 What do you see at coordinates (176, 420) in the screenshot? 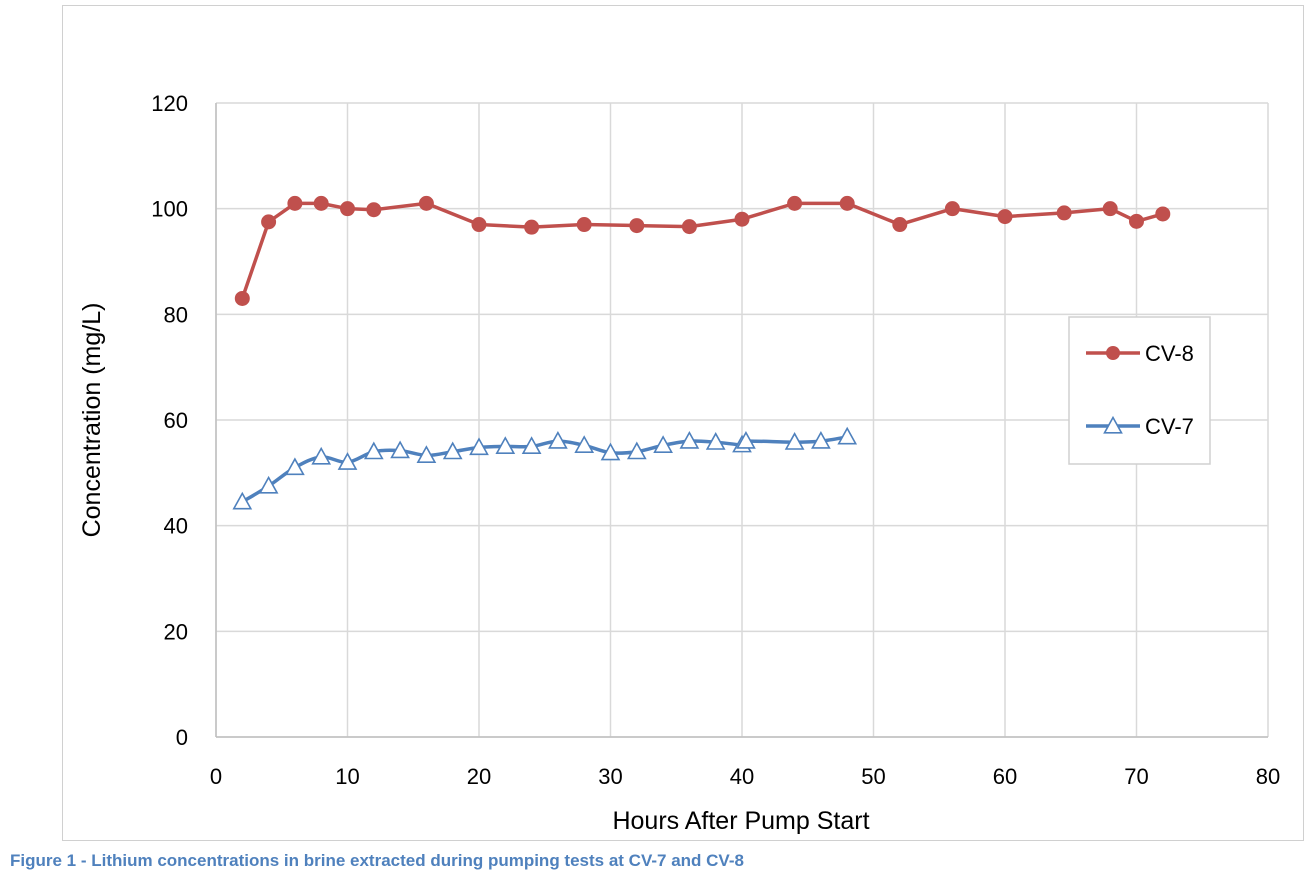
I see `y-tick-label: 60` at bounding box center [176, 420].